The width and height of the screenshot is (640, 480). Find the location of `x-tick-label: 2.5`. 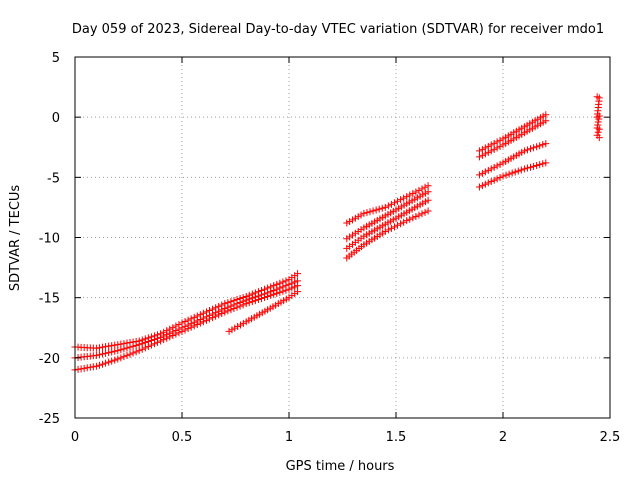

x-tick-label: 2.5 is located at coordinates (610, 437).